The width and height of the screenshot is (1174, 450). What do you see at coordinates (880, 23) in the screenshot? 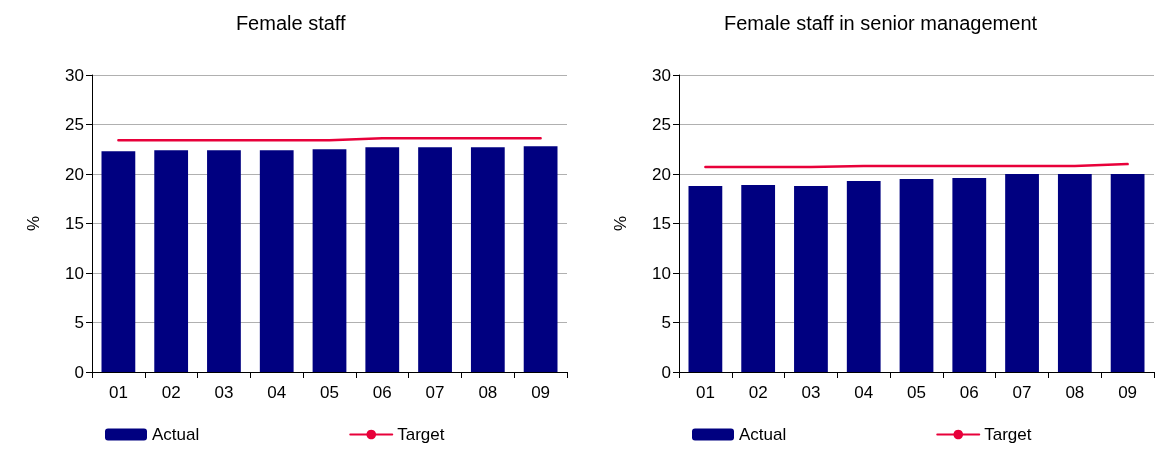
I see `chart-title: Female staff in senior management` at bounding box center [880, 23].